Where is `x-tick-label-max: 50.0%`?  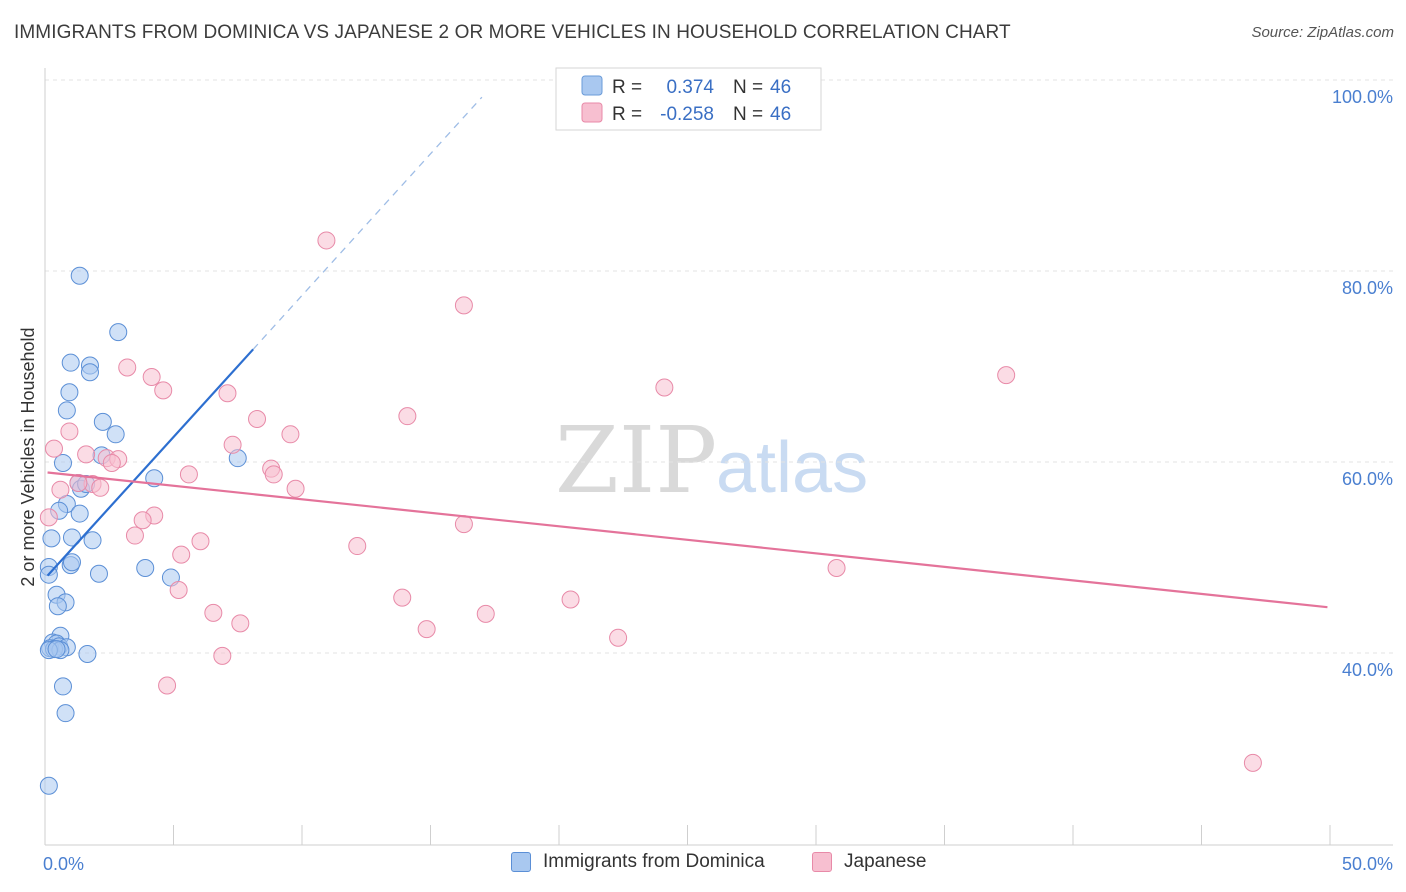 x-tick-label-max: 50.0% is located at coordinates (1367, 864).